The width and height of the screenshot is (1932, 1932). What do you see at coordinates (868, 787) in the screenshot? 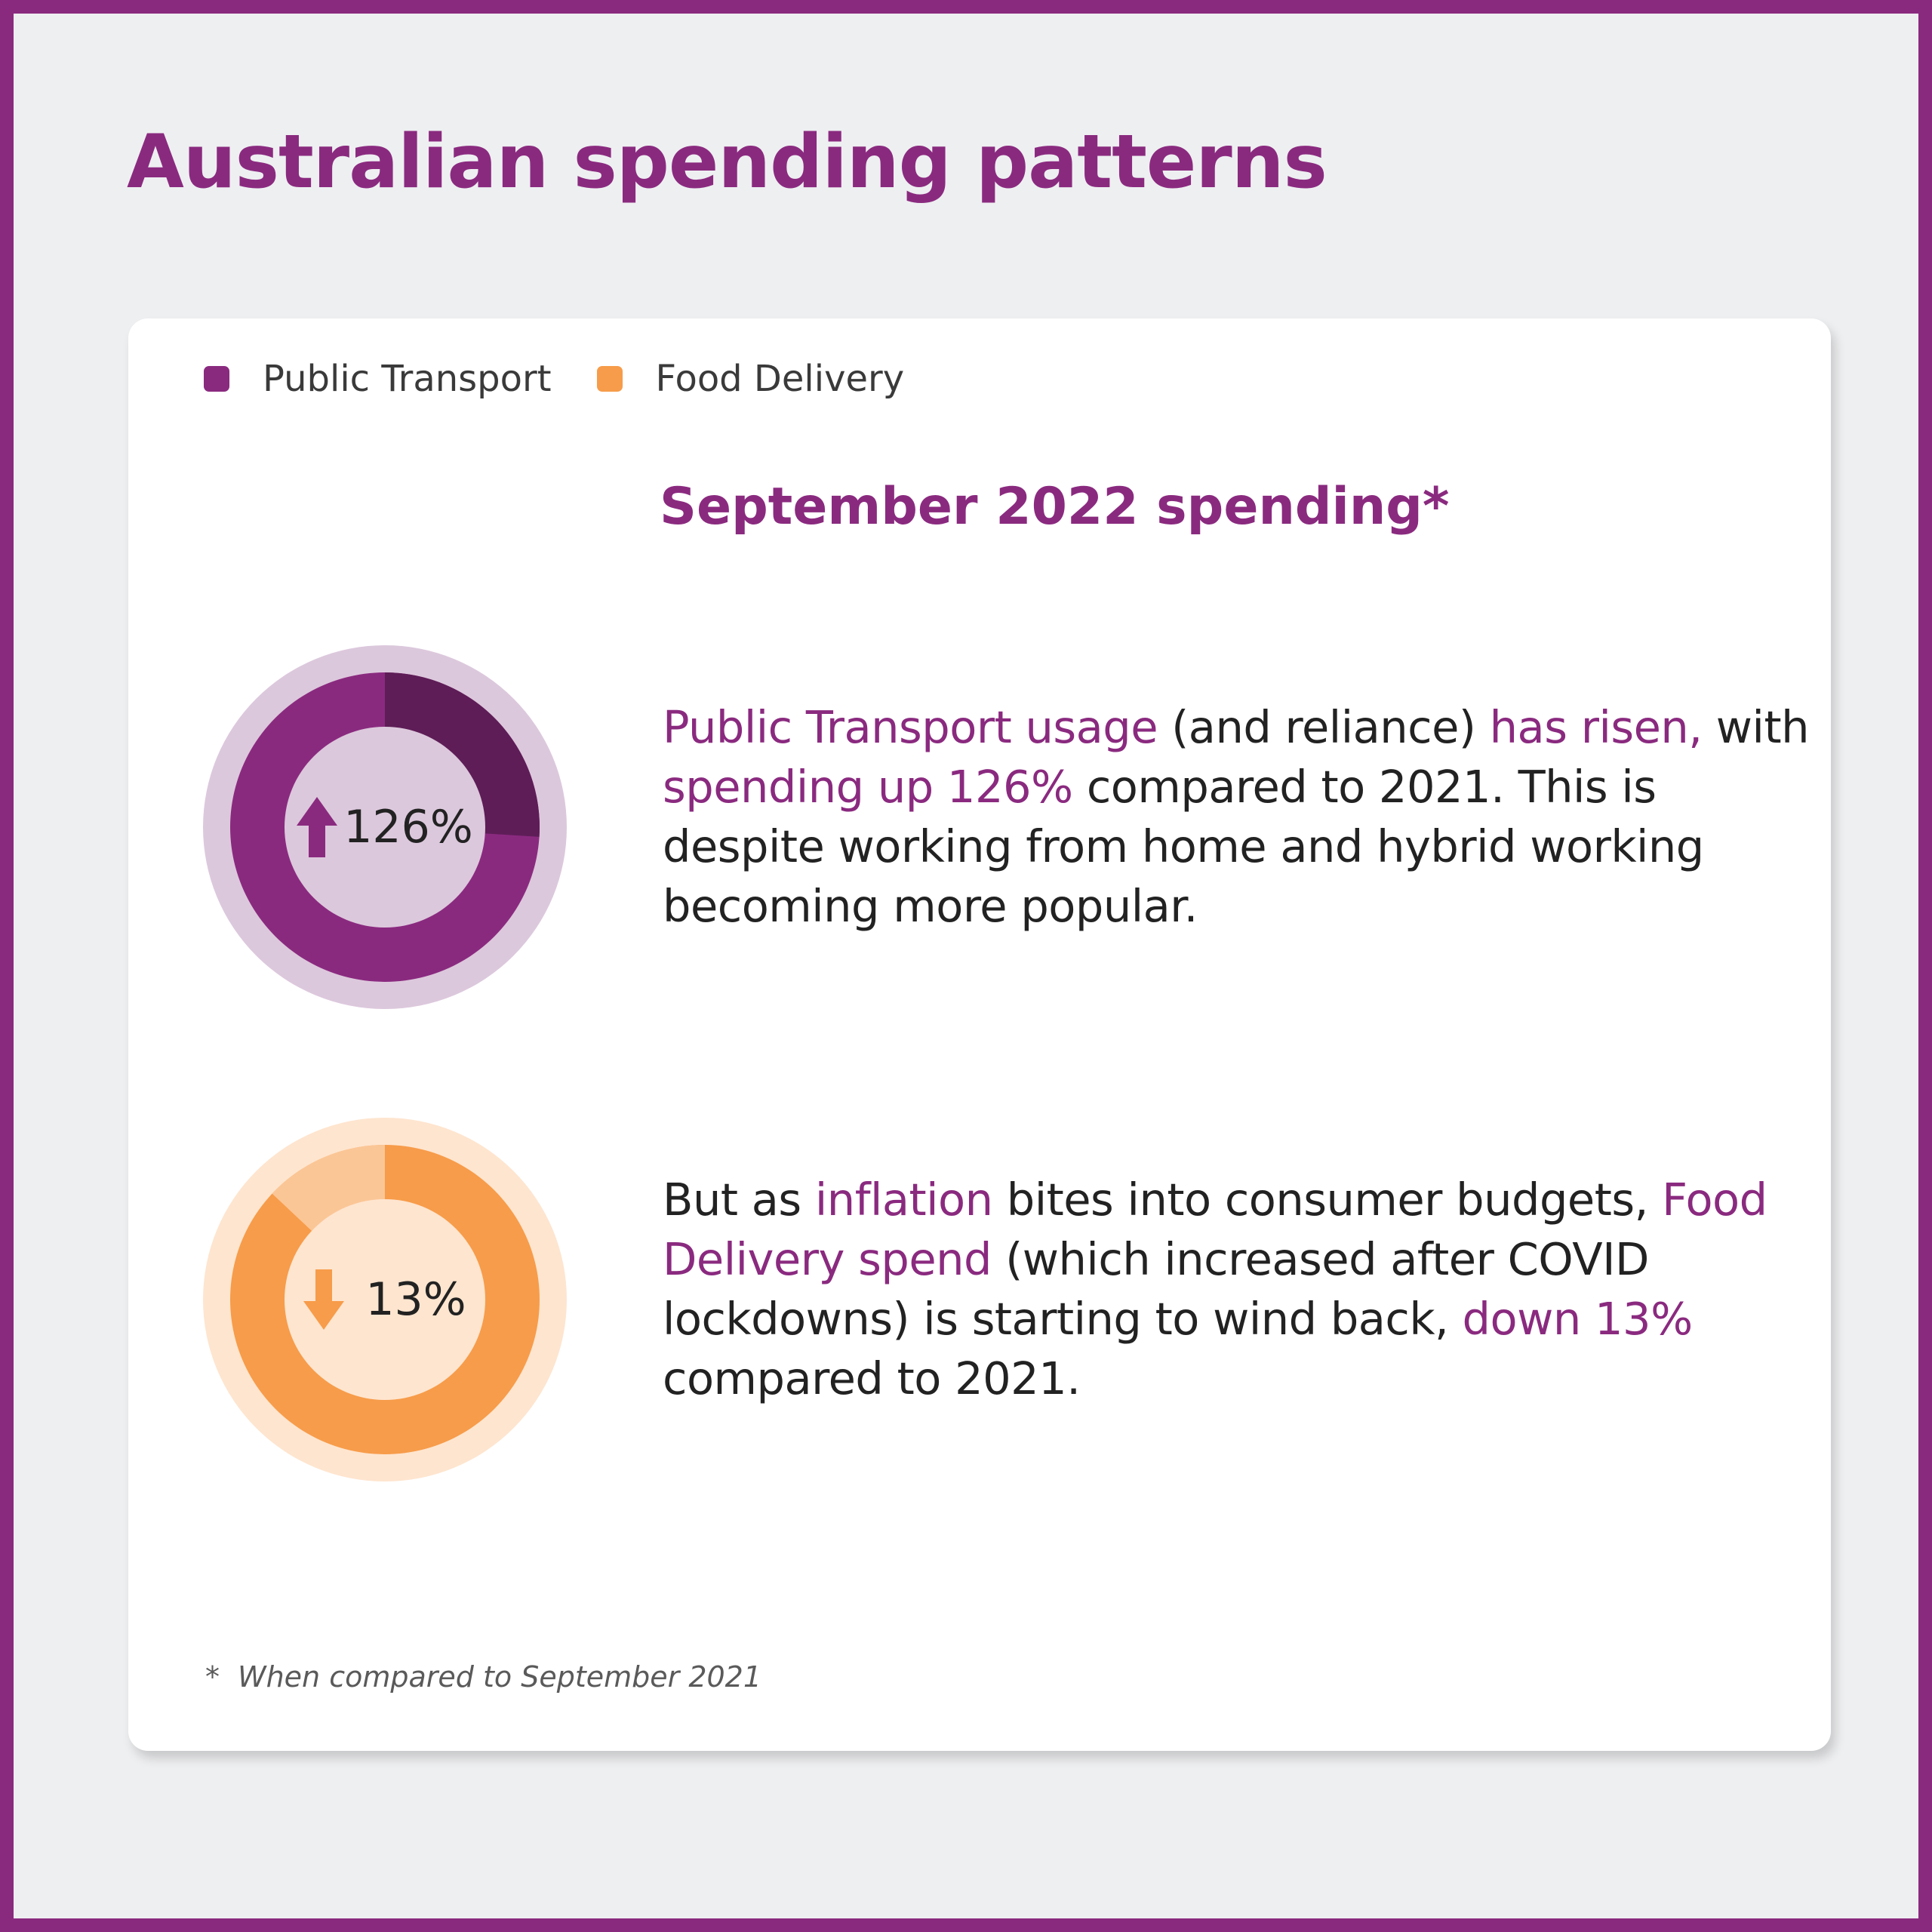
I see `transport-text-5: spending up 126%` at bounding box center [868, 787].